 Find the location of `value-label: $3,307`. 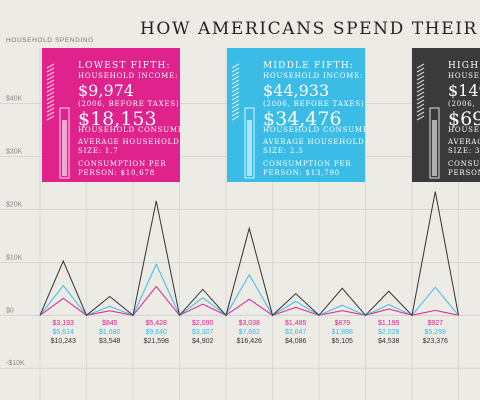

value-label: $3,307 is located at coordinates (203, 332).